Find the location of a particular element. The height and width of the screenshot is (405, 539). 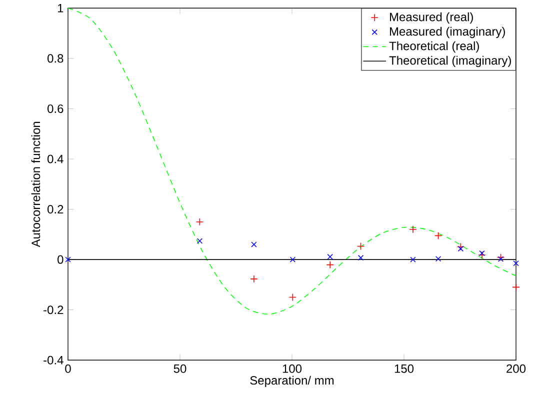

y-tick-label: -0.4 is located at coordinates (54, 360).